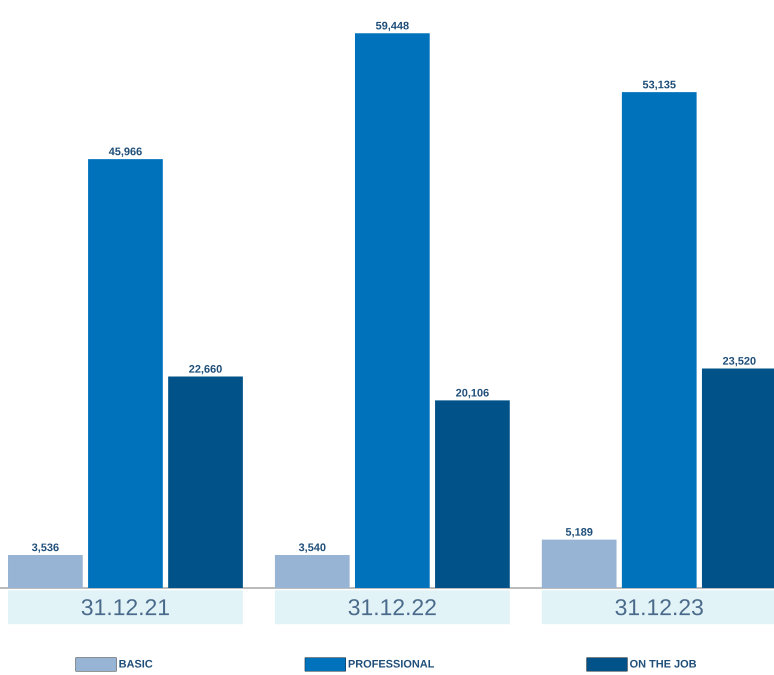 The height and width of the screenshot is (675, 774). I want to click on x-tick-label: 31.12.23, so click(659, 607).